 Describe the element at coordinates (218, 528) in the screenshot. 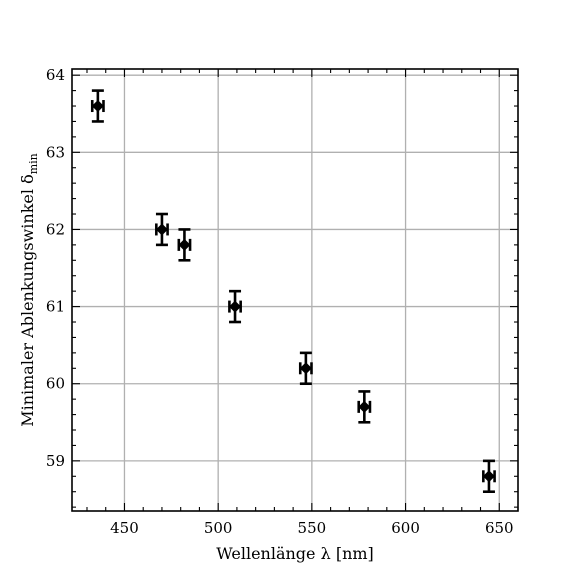

I see `x-tick-label: 500` at that location.